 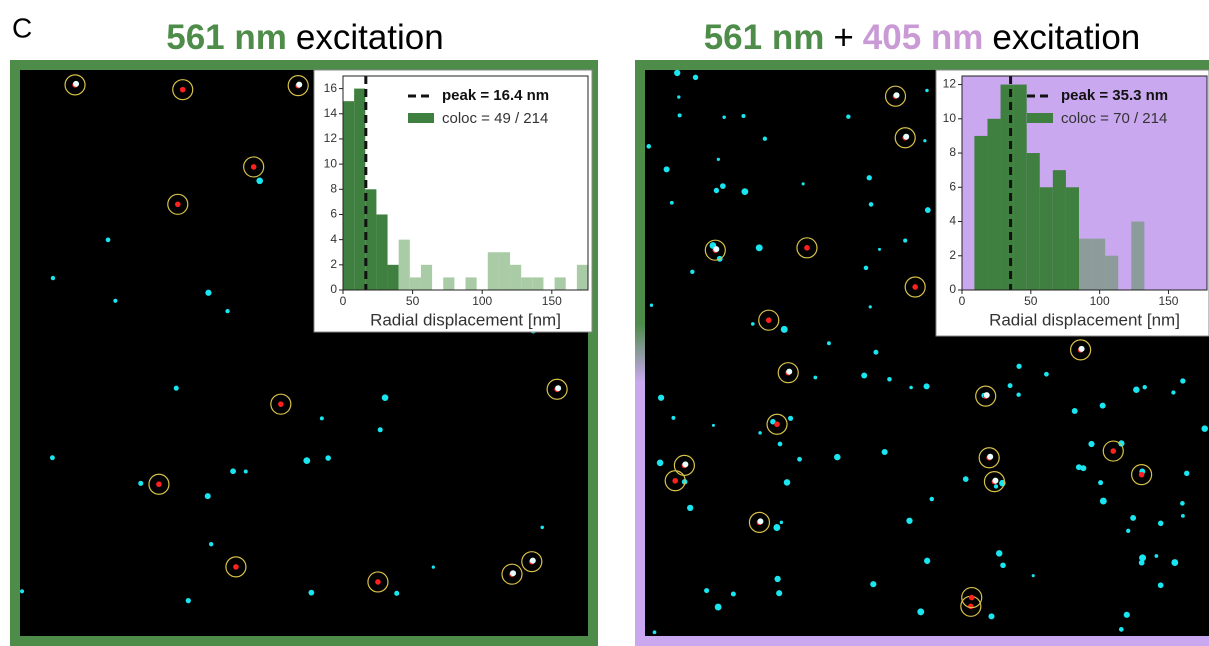 I want to click on legend-label: peak = 35.3 nm, so click(x=1114, y=95).